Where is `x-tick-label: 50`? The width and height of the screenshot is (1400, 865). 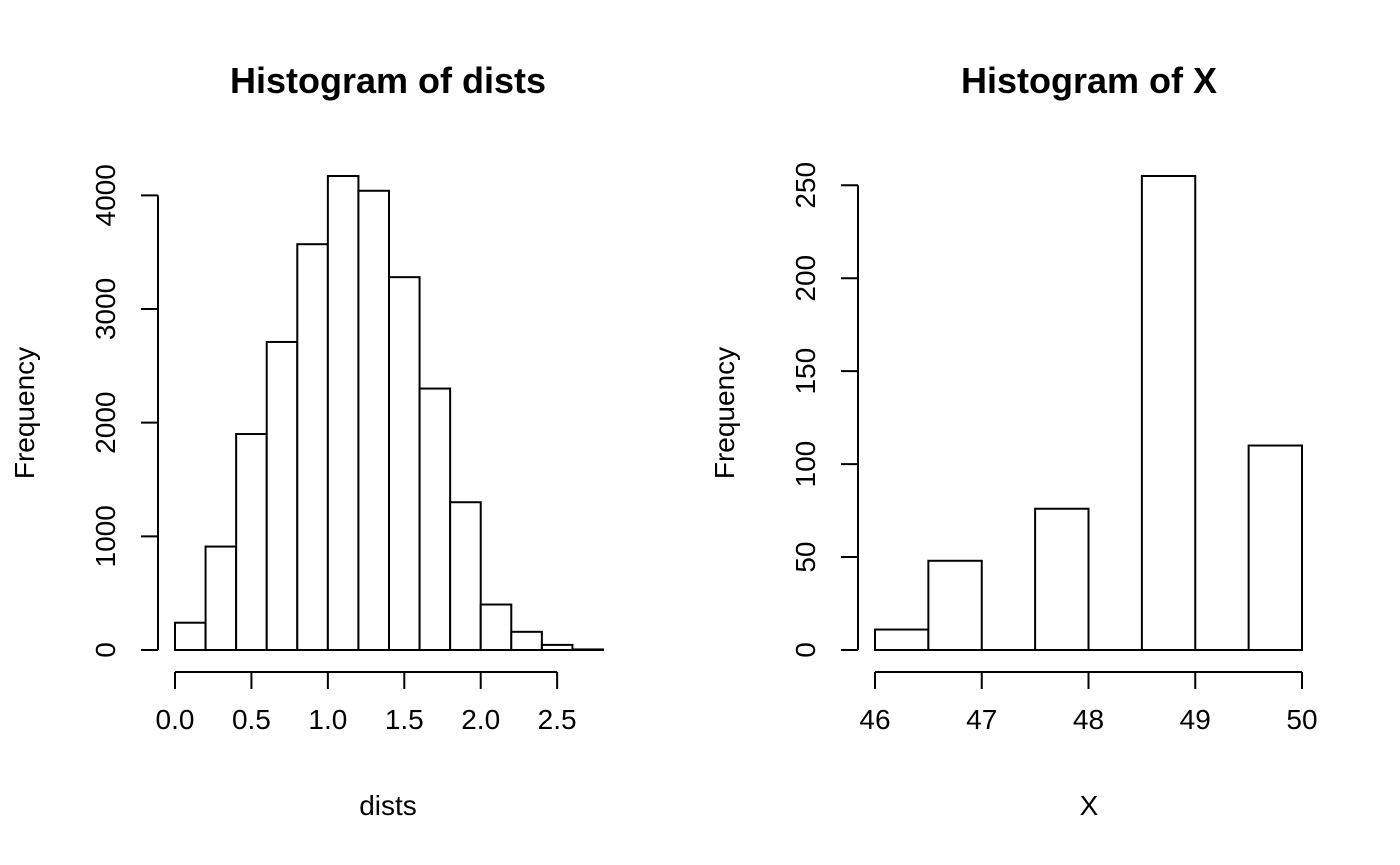 x-tick-label: 50 is located at coordinates (1301, 719).